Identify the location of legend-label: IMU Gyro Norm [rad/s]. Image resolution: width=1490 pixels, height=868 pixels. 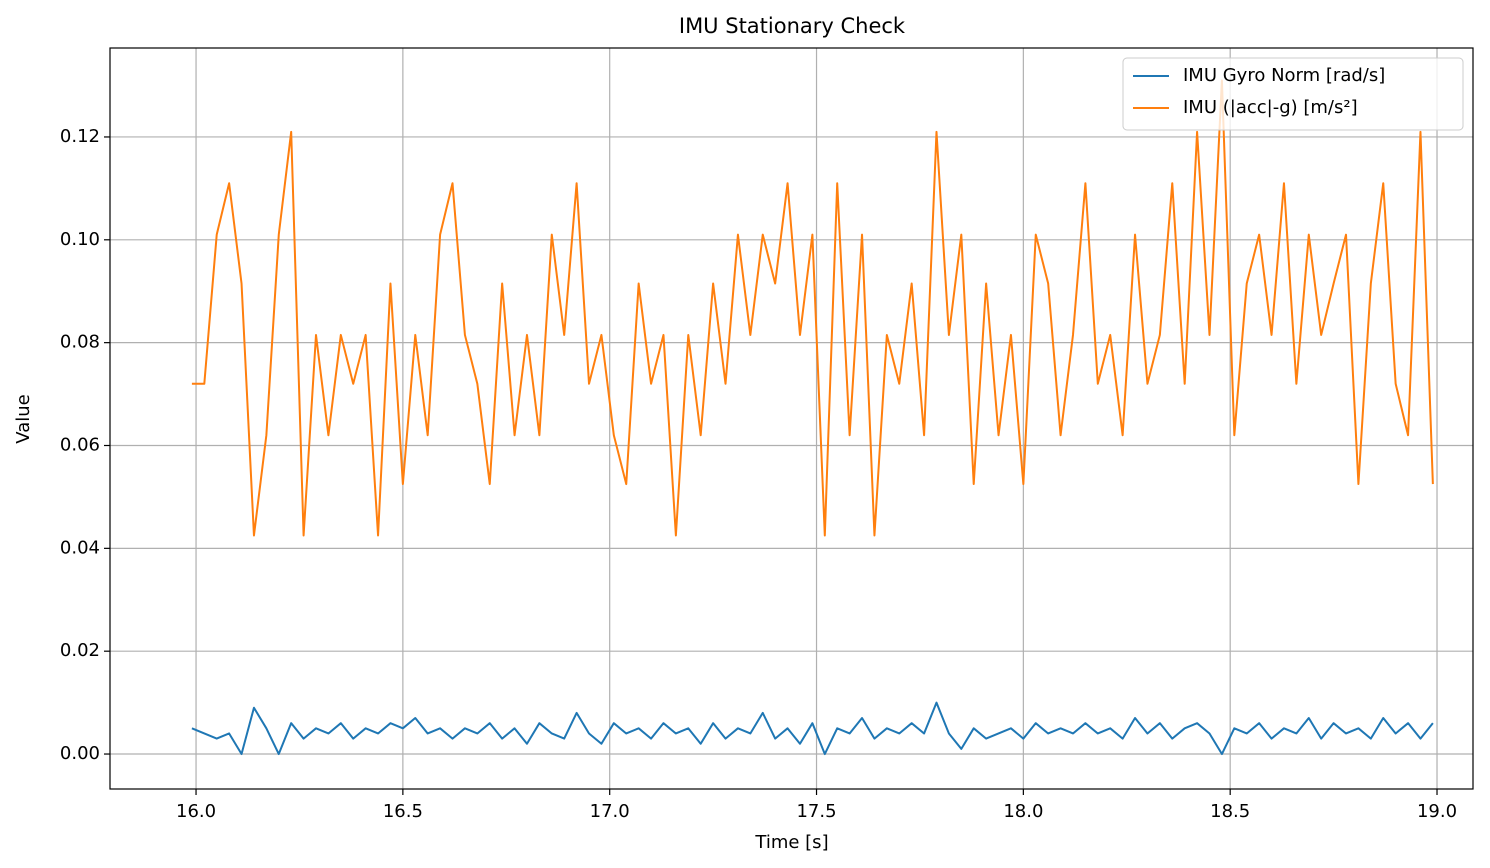
(1284, 75).